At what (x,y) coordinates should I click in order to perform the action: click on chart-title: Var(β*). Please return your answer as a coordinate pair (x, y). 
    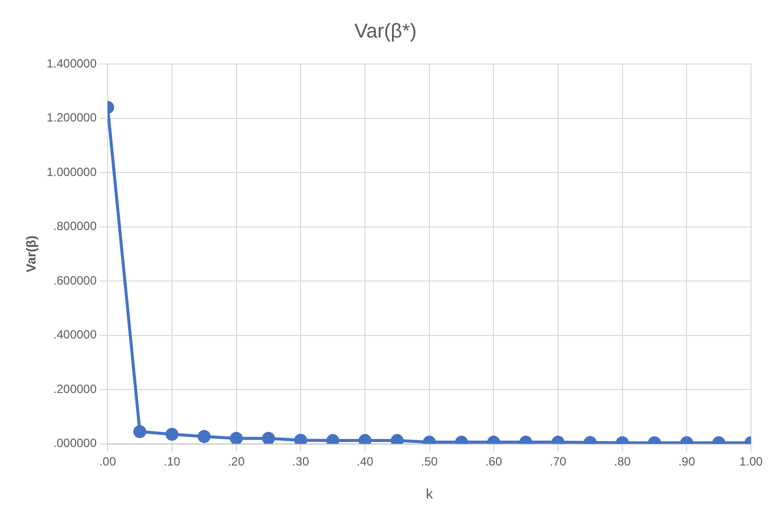
    Looking at the image, I should click on (385, 31).